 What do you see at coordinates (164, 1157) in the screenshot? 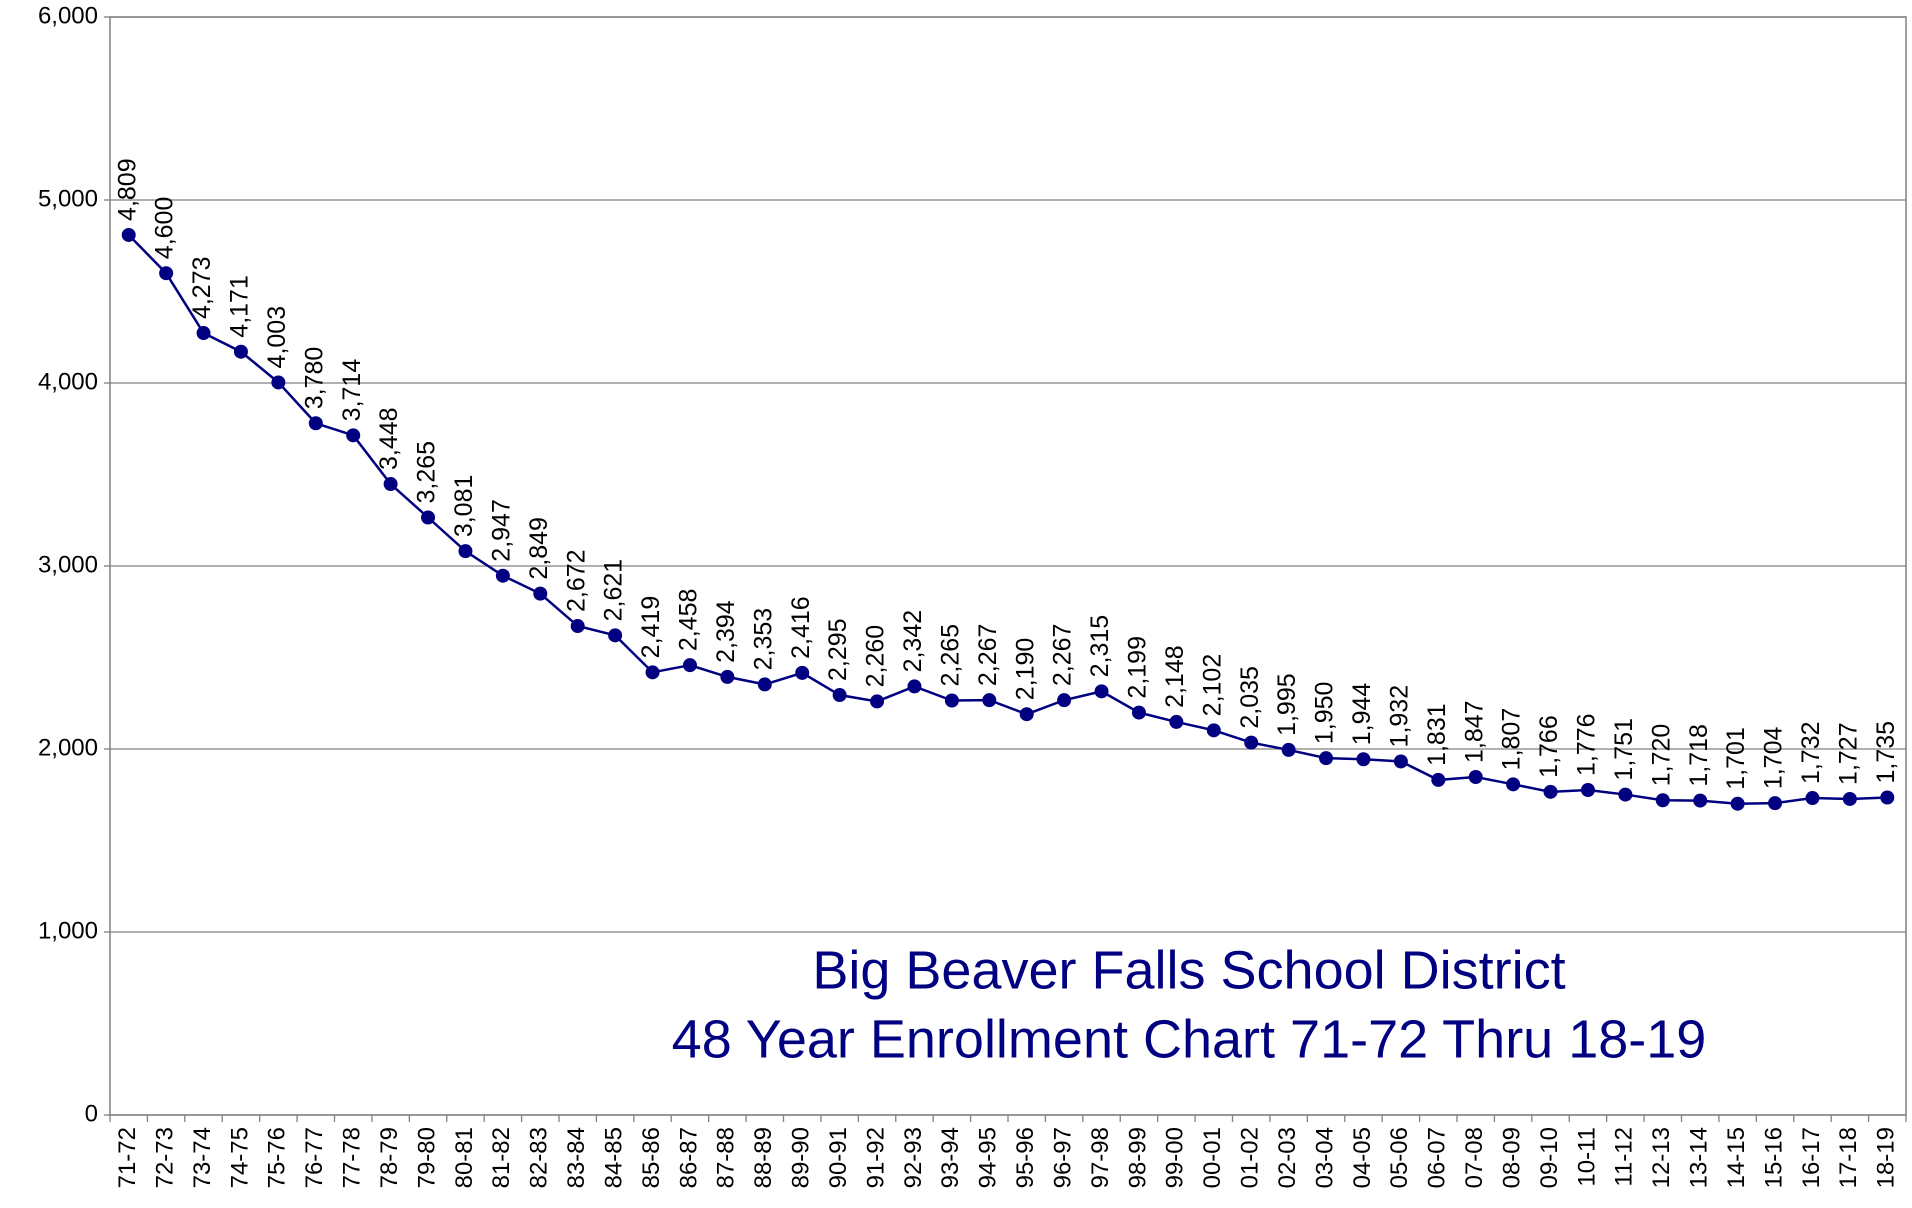
I see `x-tick-label: 72-73` at bounding box center [164, 1157].